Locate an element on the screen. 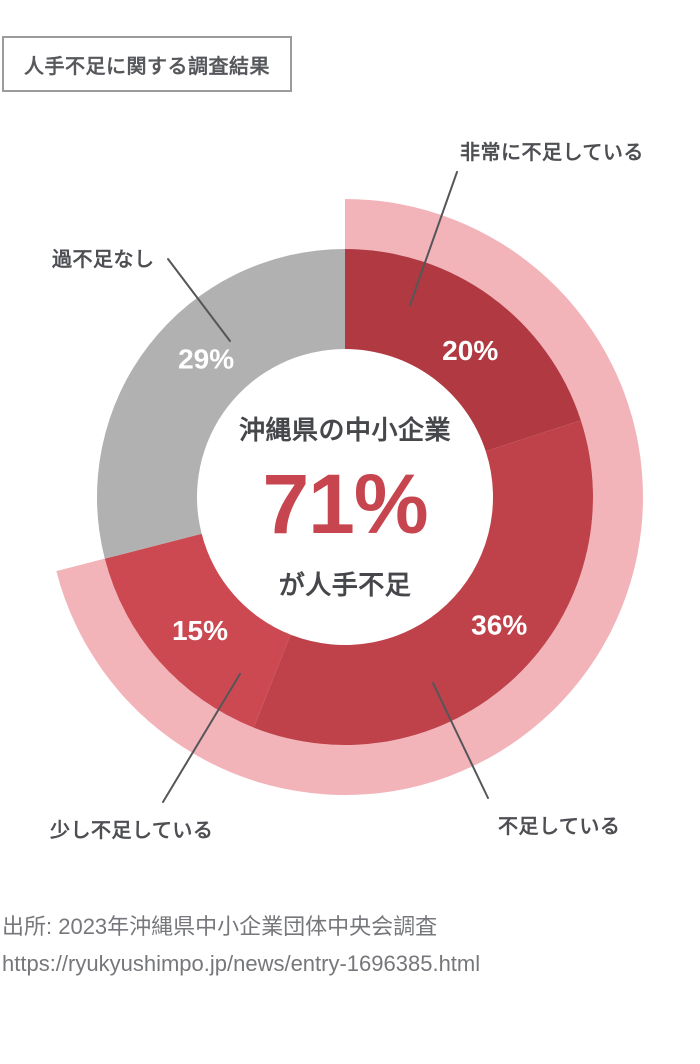  leader-line-slightly-short is located at coordinates (201, 738).